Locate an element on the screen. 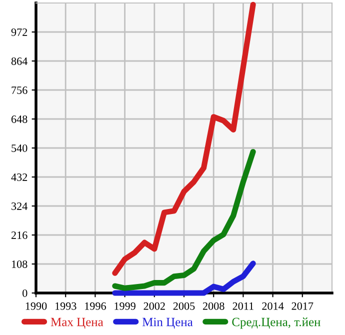  y-tick-label: 0 is located at coordinates (25, 293).